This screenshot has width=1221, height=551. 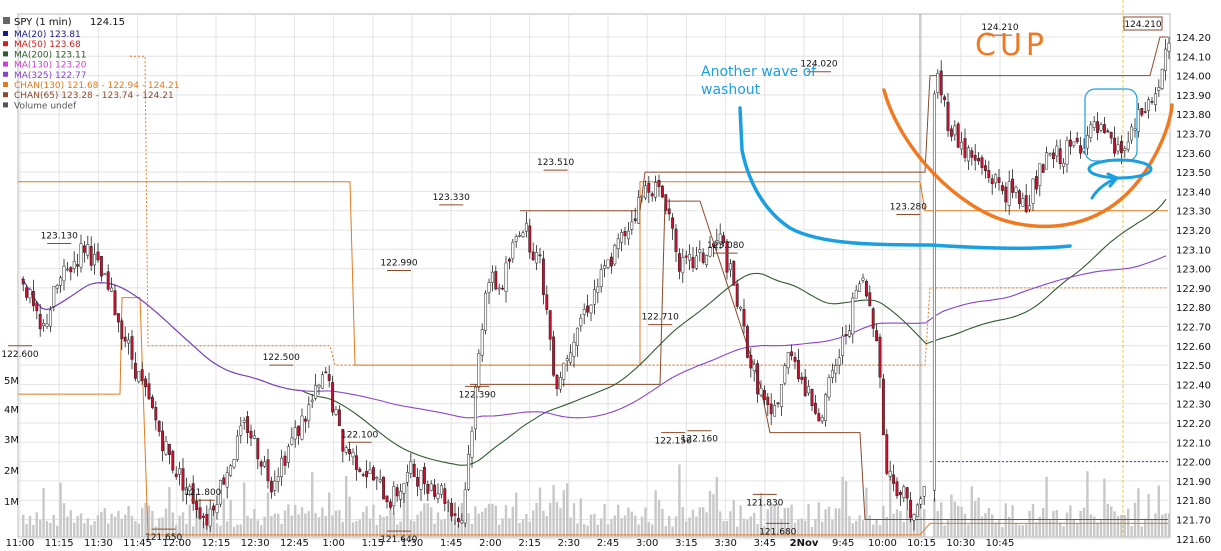 What do you see at coordinates (333, 543) in the screenshot?
I see `x-tick-label: 1:00` at bounding box center [333, 543].